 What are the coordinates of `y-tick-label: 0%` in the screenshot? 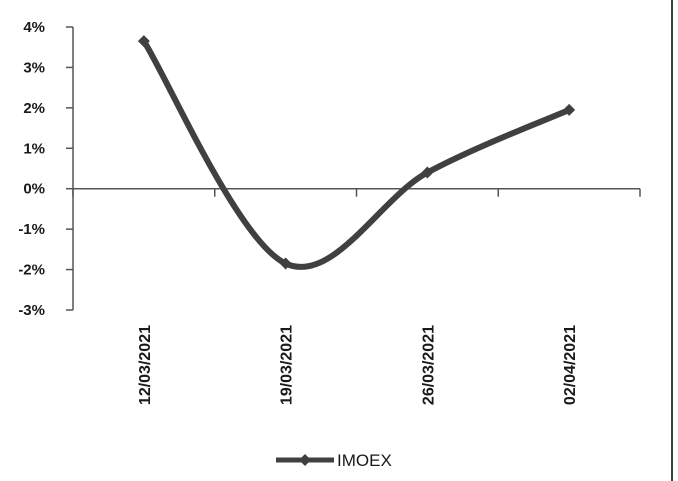 It's located at (34, 189).